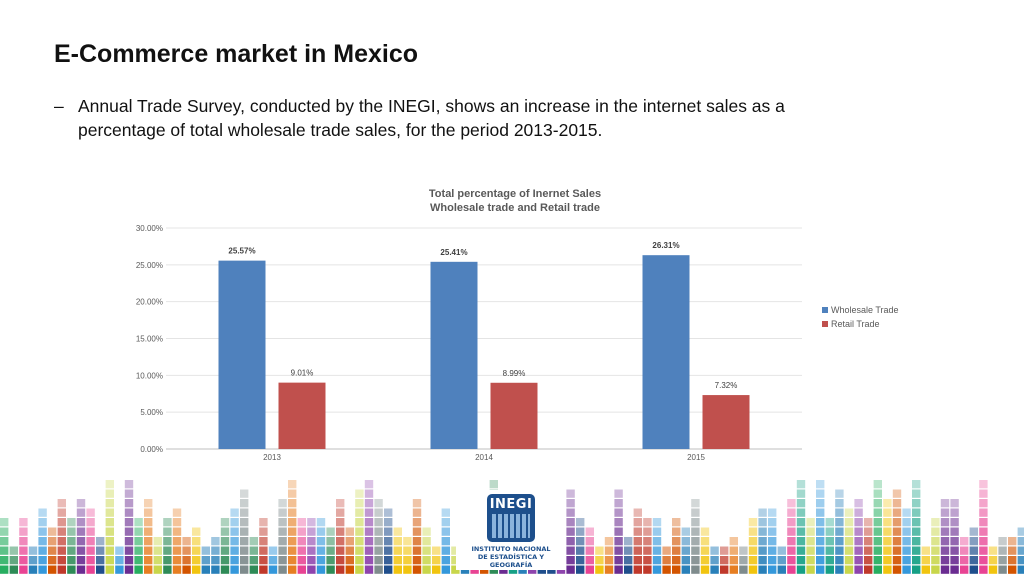  Describe the element at coordinates (236, 54) in the screenshot. I see `slide-title: E-Commerce market in Mexico` at that location.